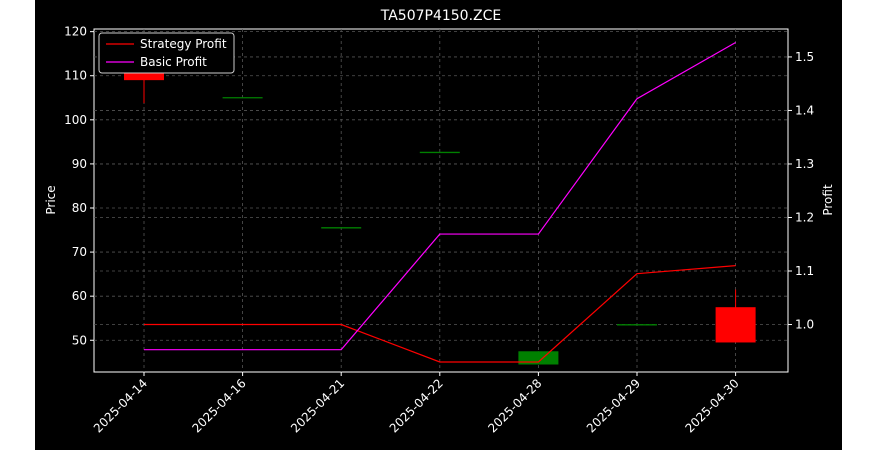 The image size is (878, 455). I want to click on chart-title: TA507P4150.ZCE, so click(441, 16).